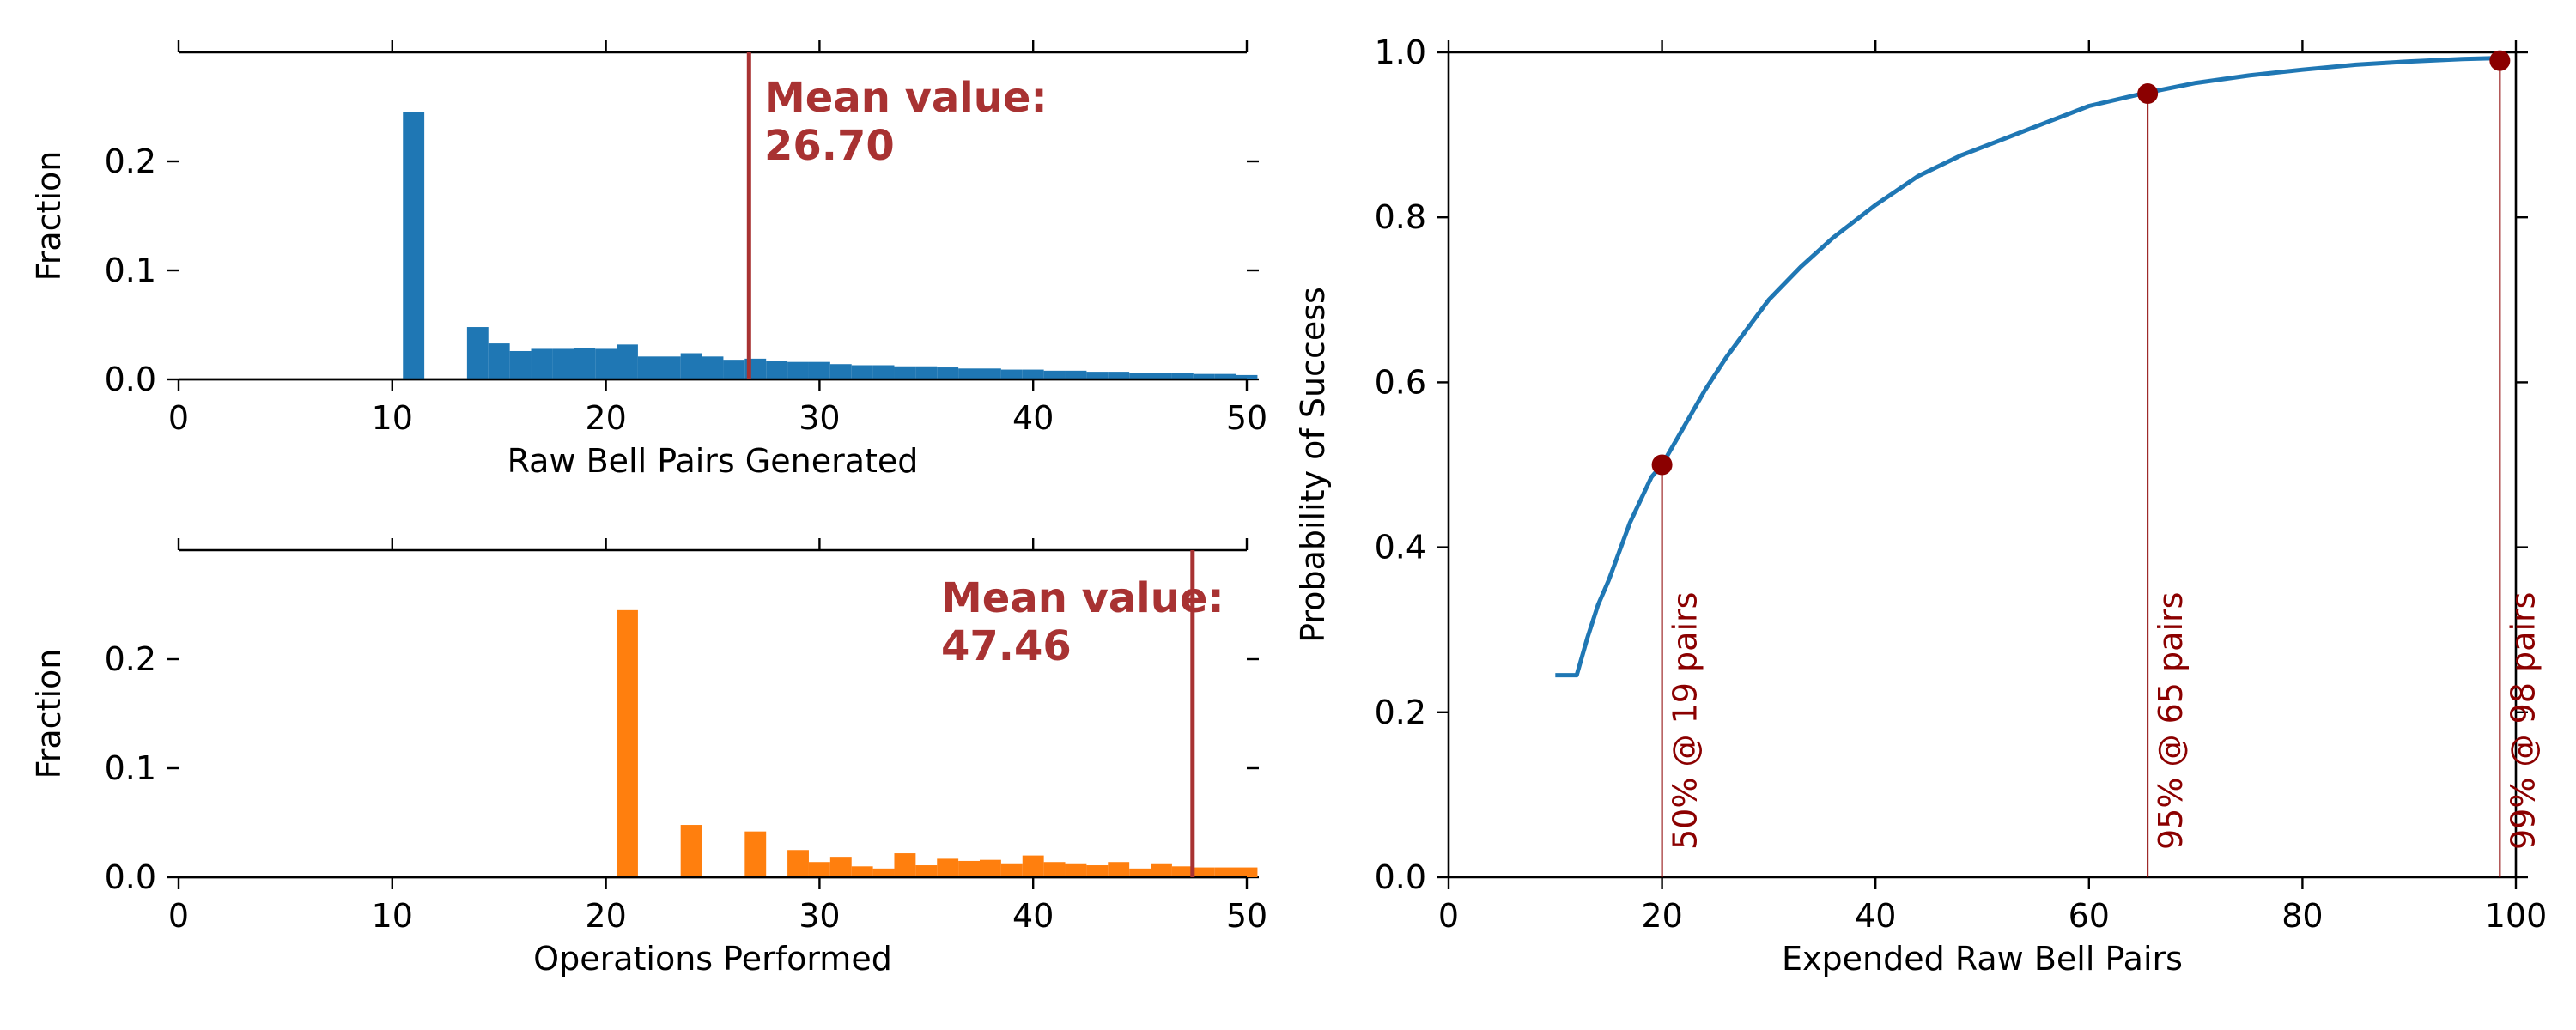 The image size is (2576, 1030). What do you see at coordinates (2171, 721) in the screenshot?
I see `marker-label: 95% @ 65 pairs` at bounding box center [2171, 721].